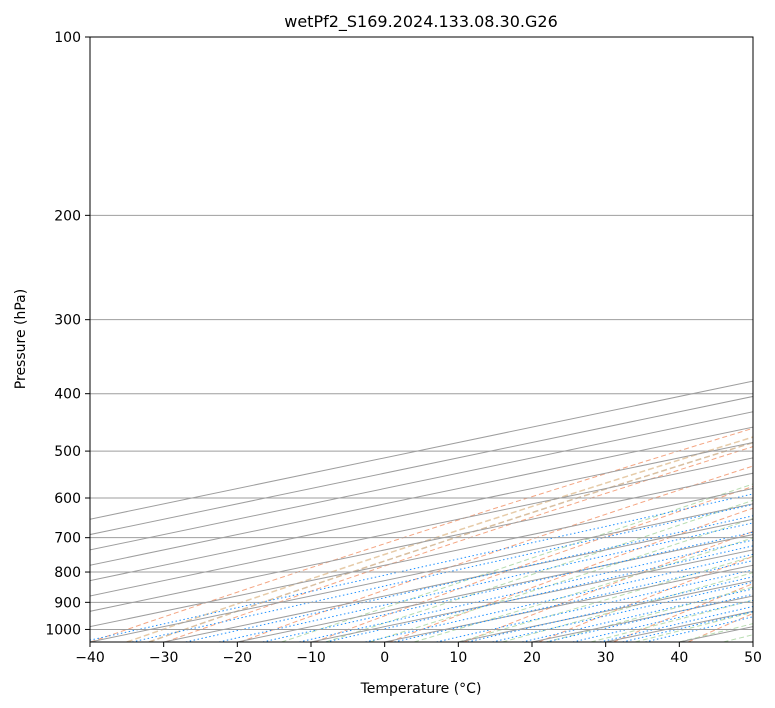 This screenshot has height=708, width=775. What do you see at coordinates (67, 539) in the screenshot?
I see `y-tick-label: 700` at bounding box center [67, 539].